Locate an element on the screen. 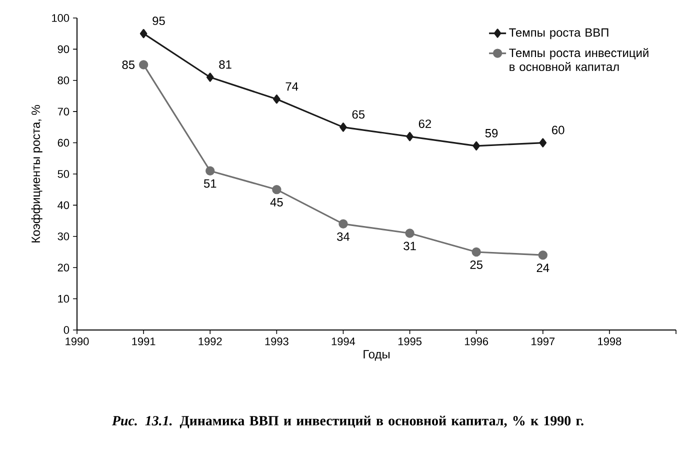 This screenshot has width=696, height=450. y-tick-label: 10 is located at coordinates (64, 298).